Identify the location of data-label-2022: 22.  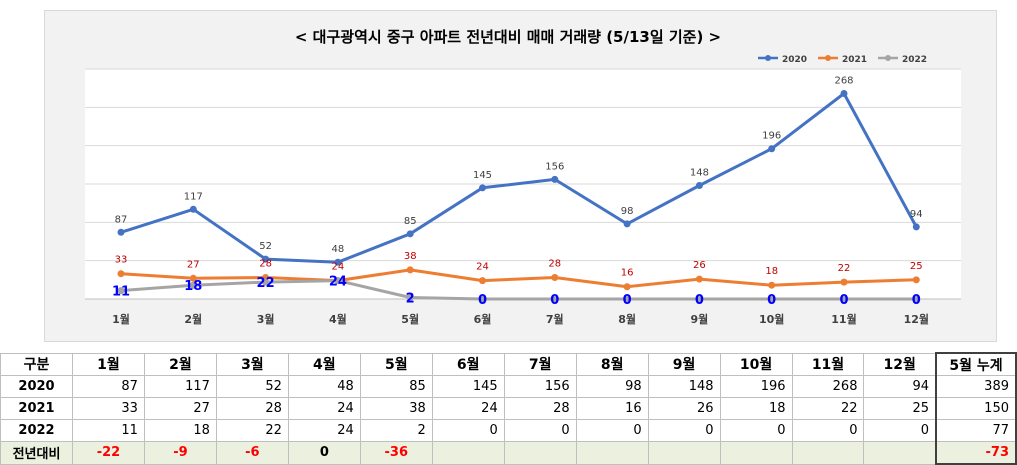
(266, 283).